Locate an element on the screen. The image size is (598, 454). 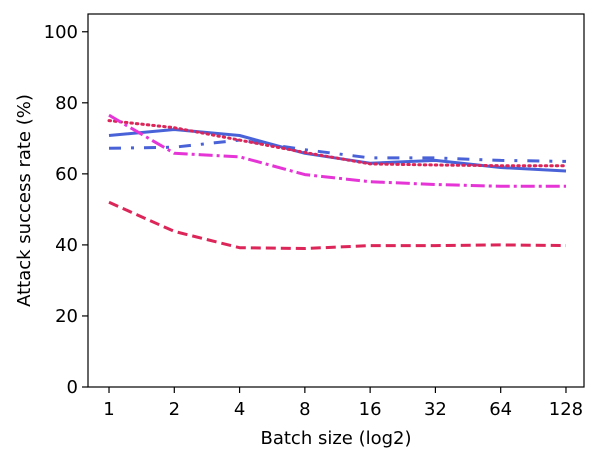
y-tick-label: 80 is located at coordinates (66, 103).